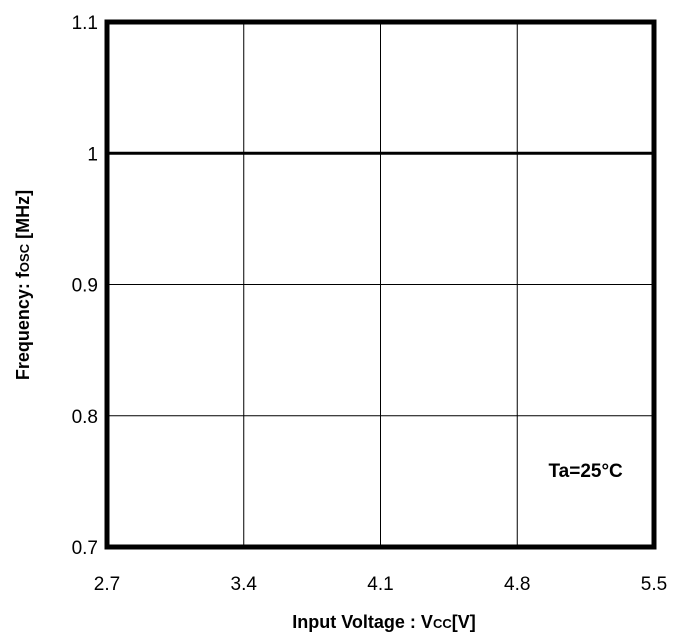 Image resolution: width=684 pixels, height=644 pixels. I want to click on x-tick-label: 4.8, so click(517, 584).